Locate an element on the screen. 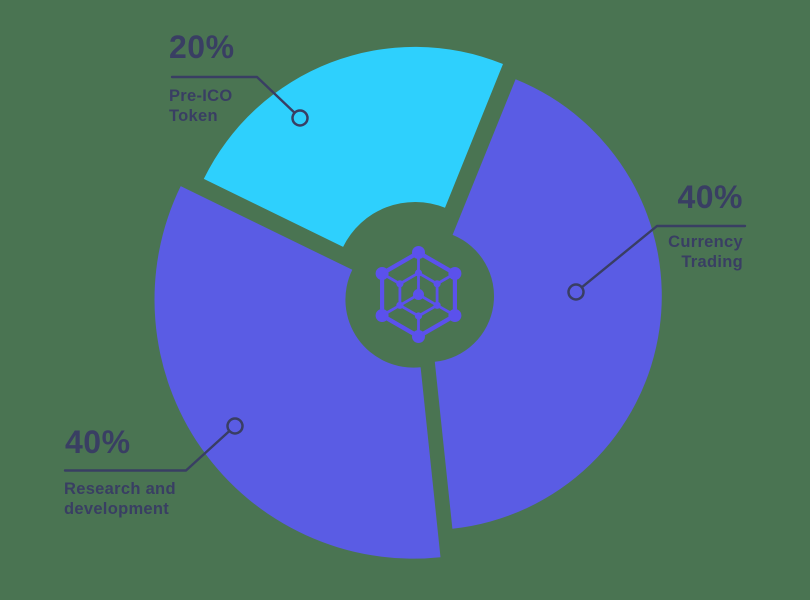 The height and width of the screenshot is (600, 810). label-line-1: Currency is located at coordinates (705, 242).